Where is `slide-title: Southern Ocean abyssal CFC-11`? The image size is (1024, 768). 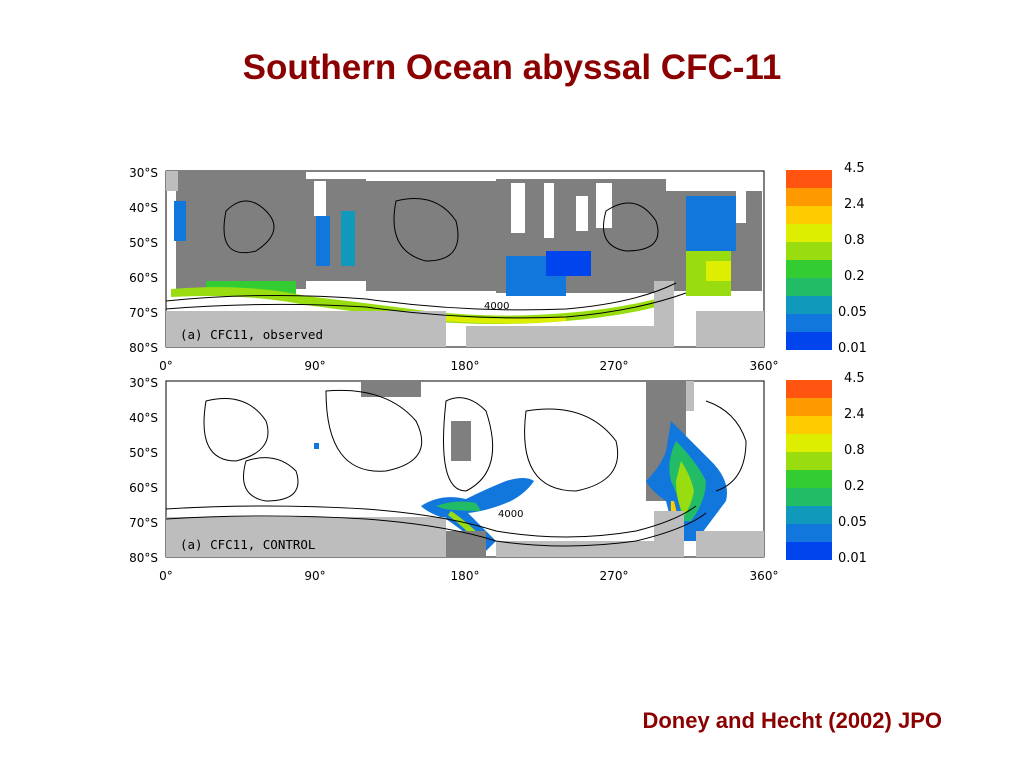
slide-title: Southern Ocean abyssal CFC-11 is located at coordinates (512, 67).